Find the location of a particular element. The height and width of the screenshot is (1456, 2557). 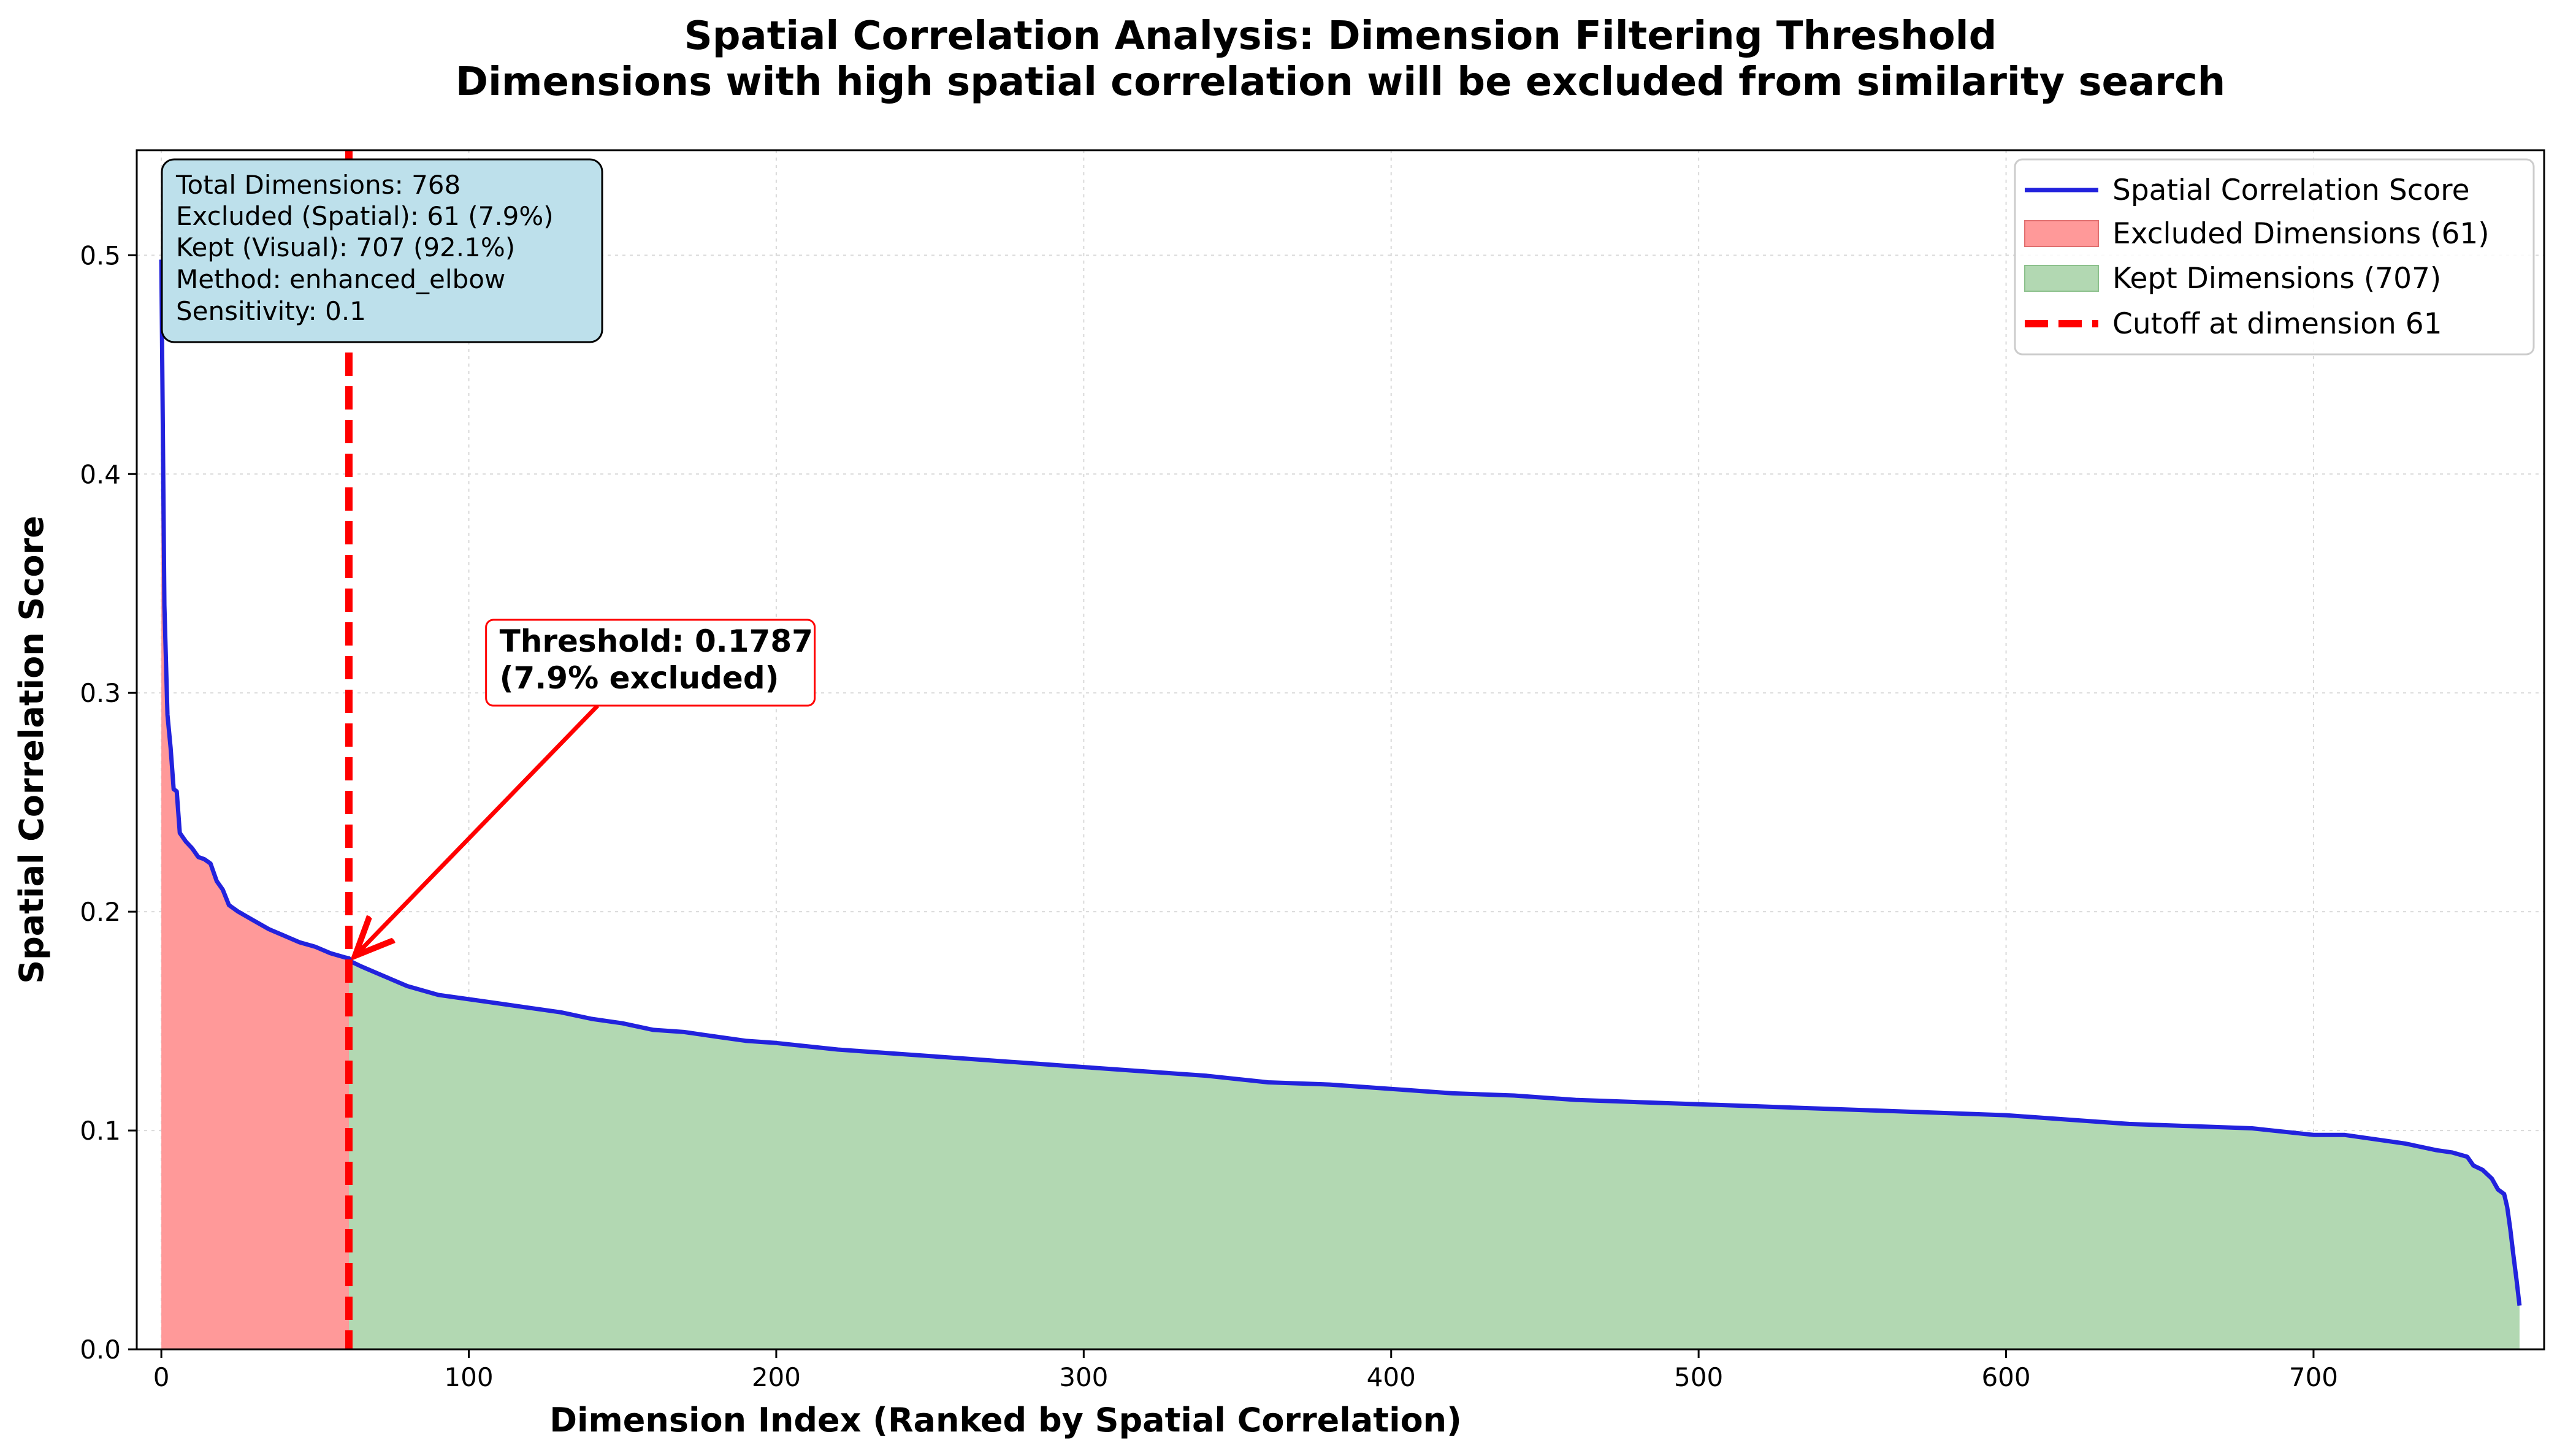

info-sensitivity: Sensitivity: 0.1 is located at coordinates (271, 311).